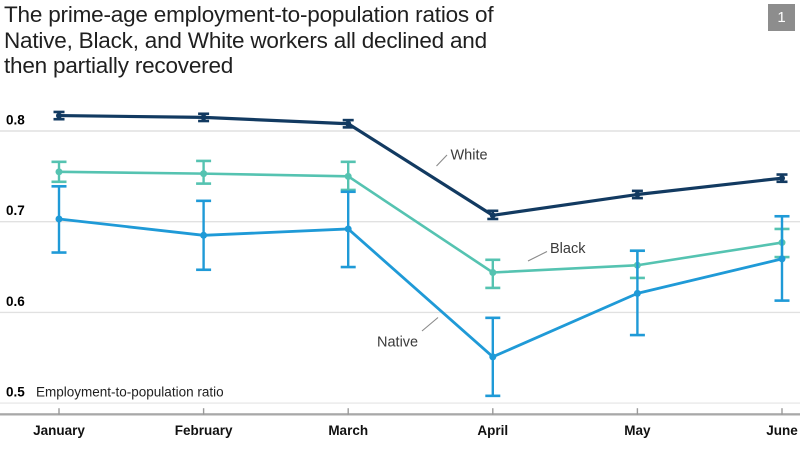 The height and width of the screenshot is (467, 800). I want to click on annotation-leader-white, so click(442, 160).